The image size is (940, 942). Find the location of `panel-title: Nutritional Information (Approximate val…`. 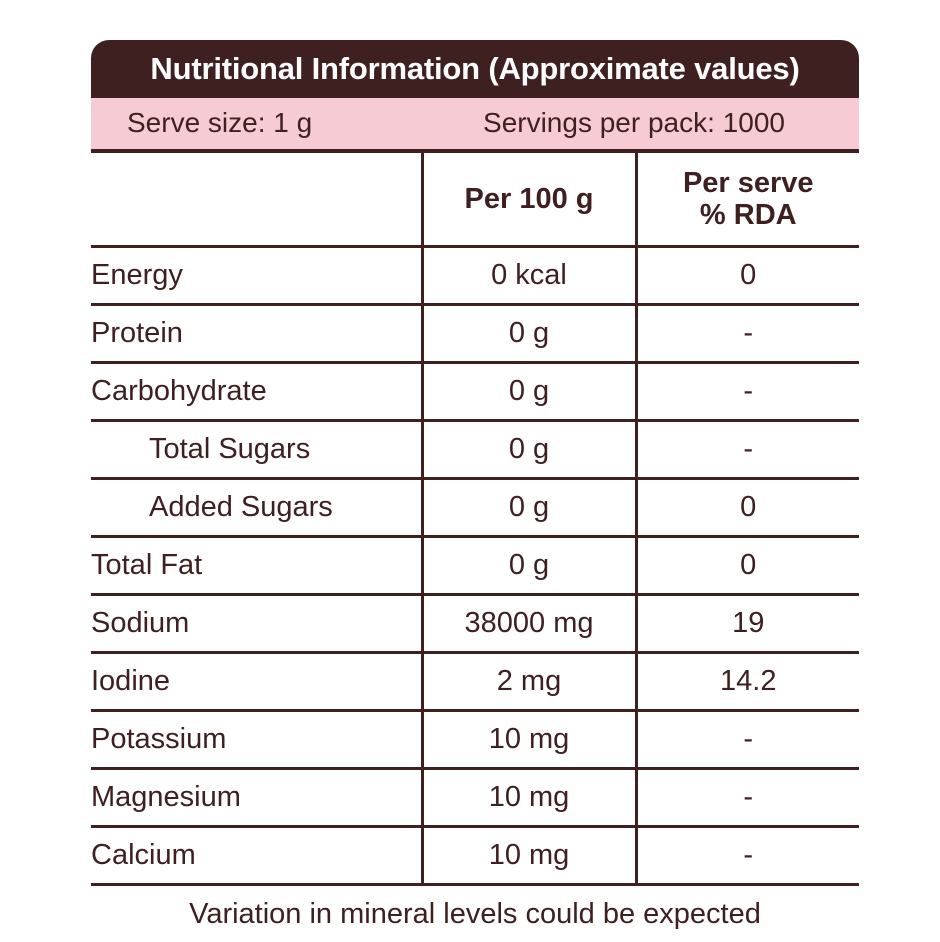

panel-title: Nutritional Information (Approximate val… is located at coordinates (475, 69).